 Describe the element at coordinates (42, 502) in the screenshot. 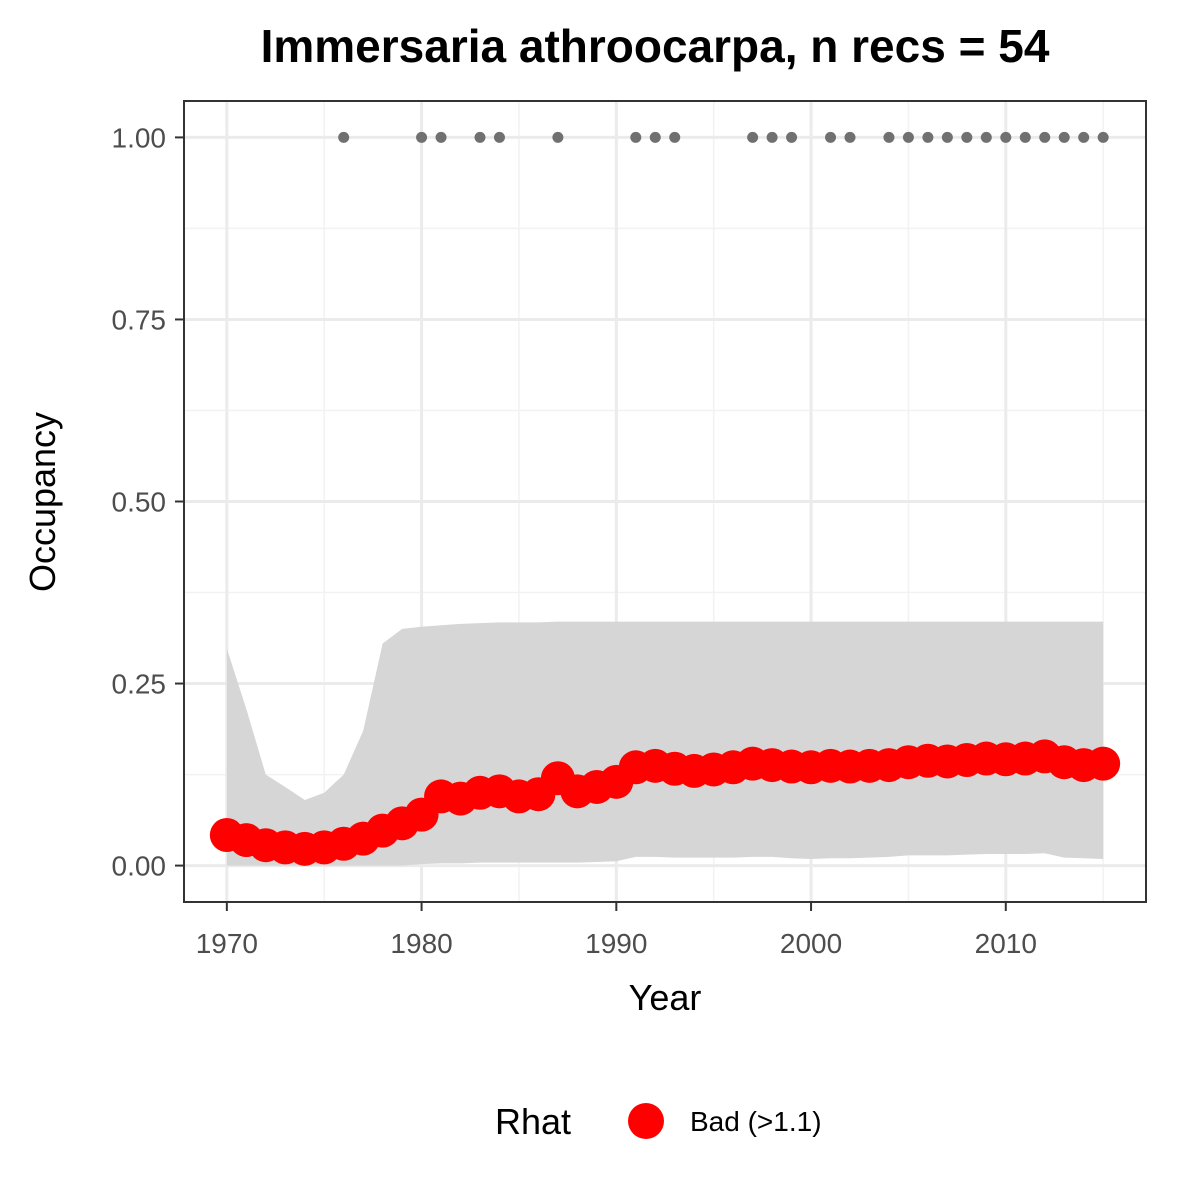

I see `y-axis-title: Occupancy` at that location.